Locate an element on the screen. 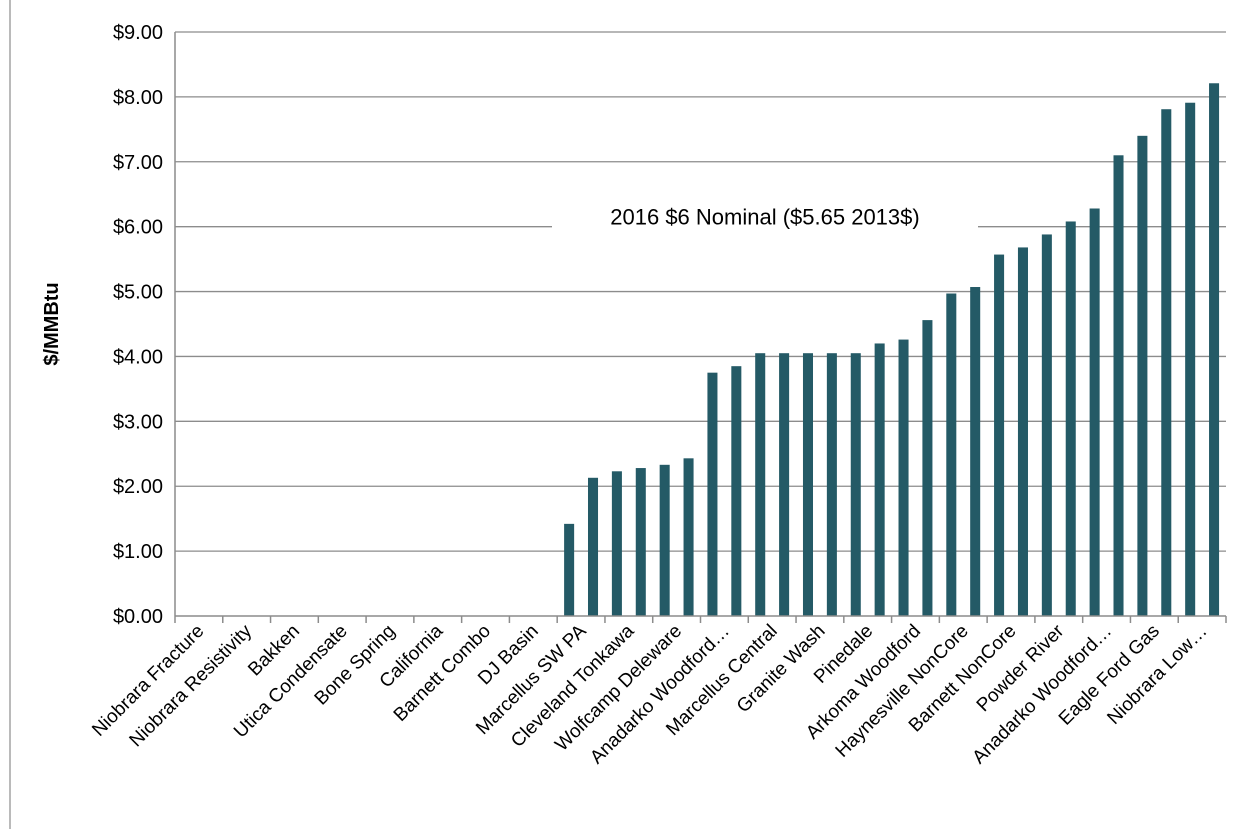 Image resolution: width=1244 pixels, height=829 pixels. y-tick-label: $9.00 is located at coordinates (138, 33).